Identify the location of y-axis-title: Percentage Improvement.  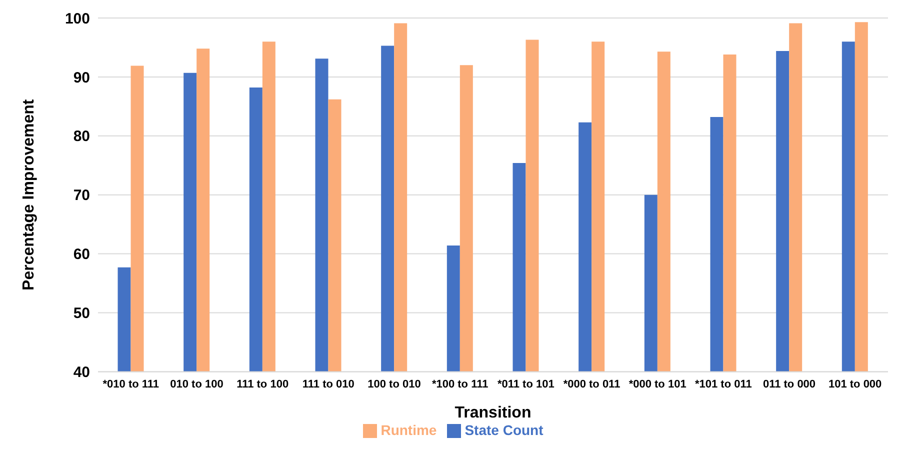
(29, 194).